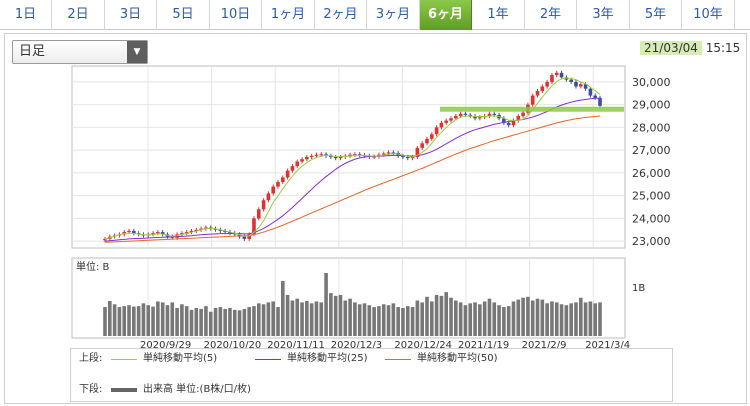 The width and height of the screenshot is (750, 406). I want to click on tab-12: 3年, so click(604, 15).